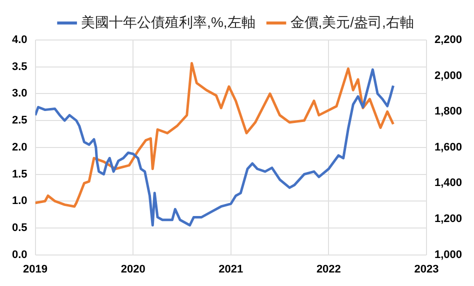  I want to click on y-tick-label: 1.5, so click(20, 174).